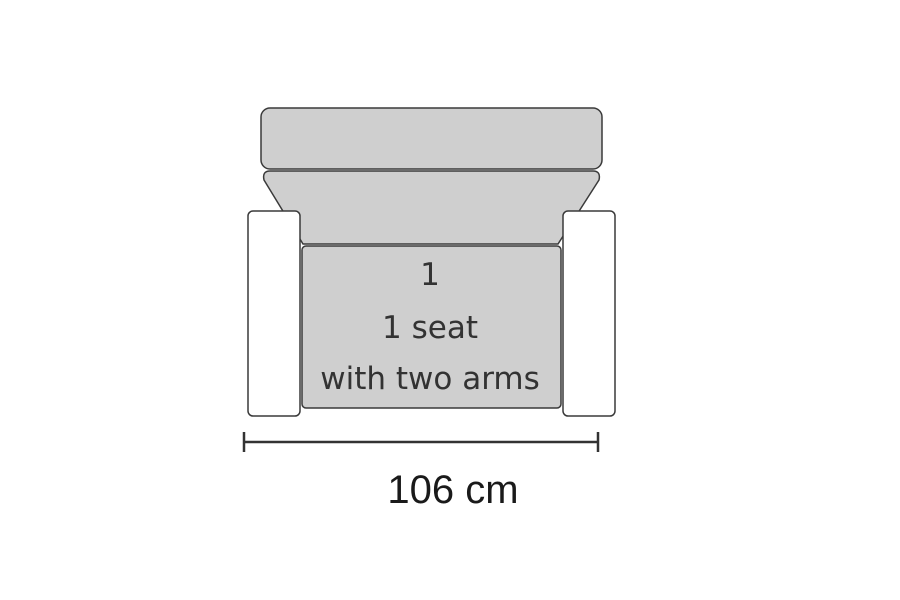 This screenshot has width=900, height=600. I want to click on seat-cushion, so click(431, 327).